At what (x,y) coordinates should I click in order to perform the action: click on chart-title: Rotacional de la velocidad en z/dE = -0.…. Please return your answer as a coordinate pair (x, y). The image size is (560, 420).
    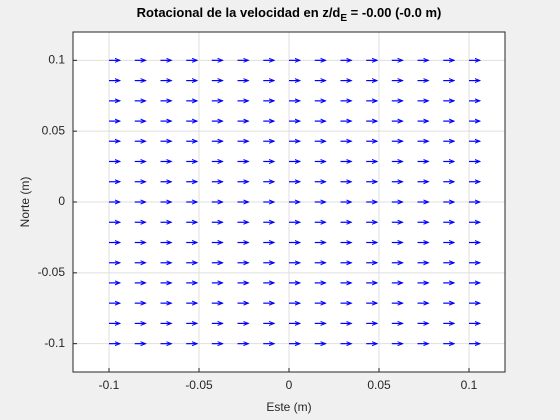
    Looking at the image, I should click on (289, 14).